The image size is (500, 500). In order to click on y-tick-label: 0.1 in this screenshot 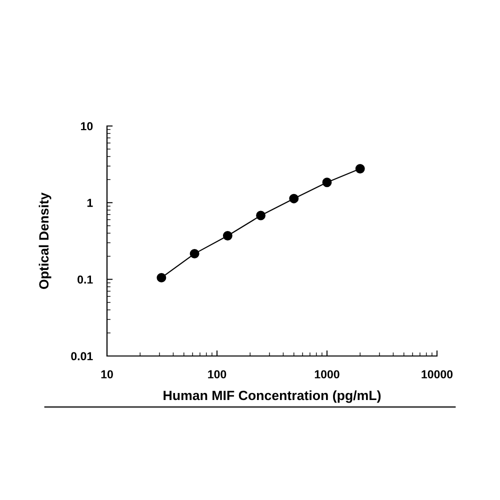, I will do `click(85, 279)`.